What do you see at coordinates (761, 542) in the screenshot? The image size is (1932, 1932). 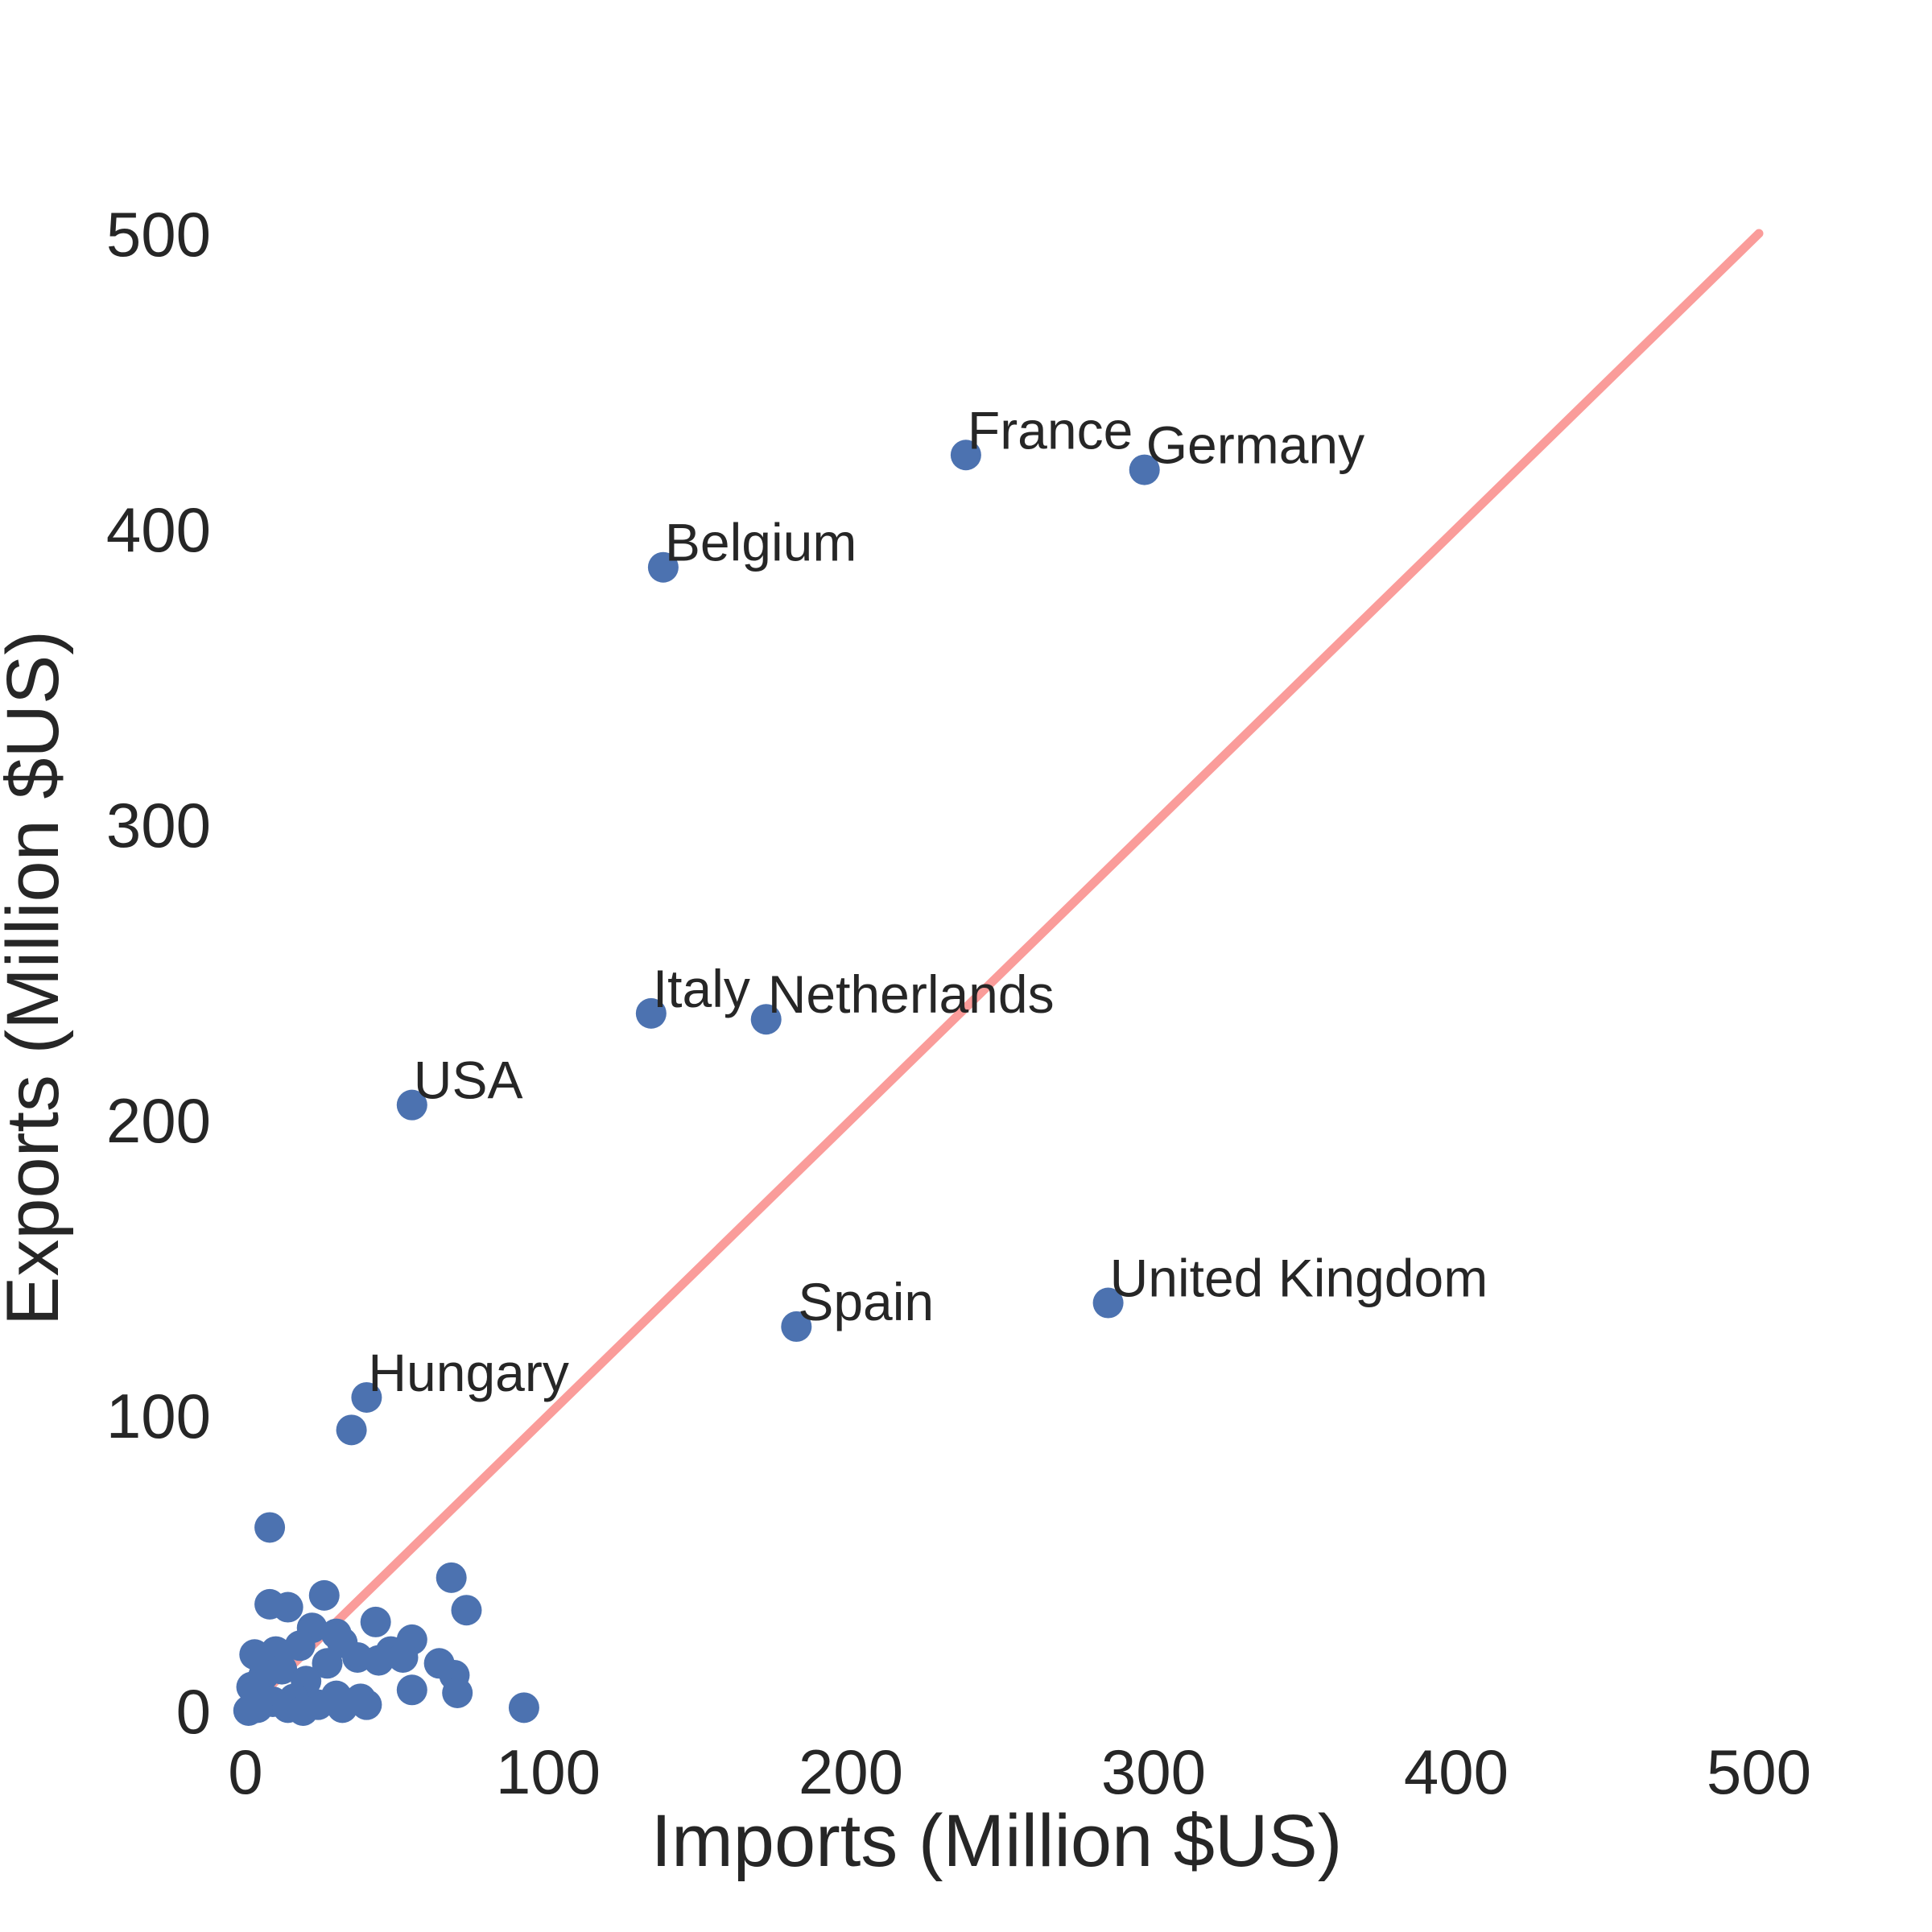 I see `point-label: Belgium` at bounding box center [761, 542].